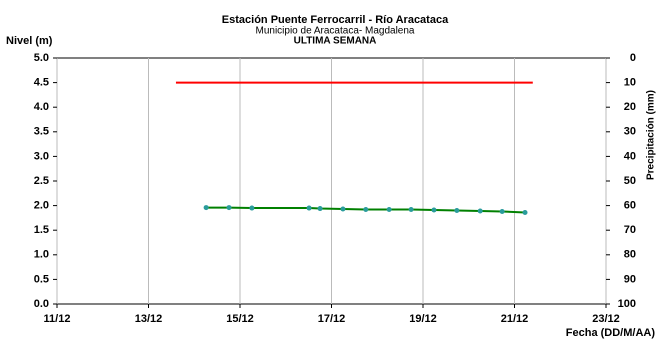 The image size is (660, 346). I want to click on y2-tick-label: 50, so click(630, 181).